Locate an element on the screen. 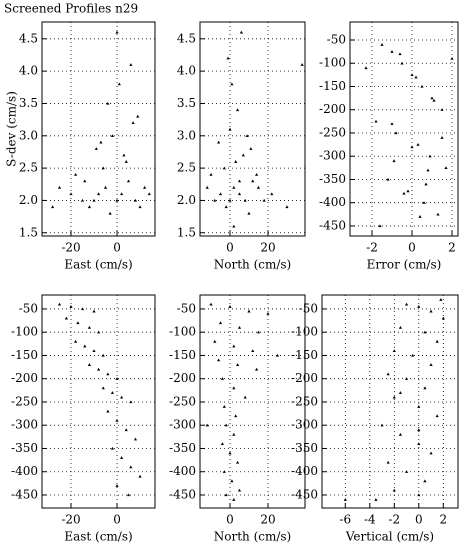 The width and height of the screenshot is (464, 544). y-tick-label: -100 is located at coordinates (304, 332).